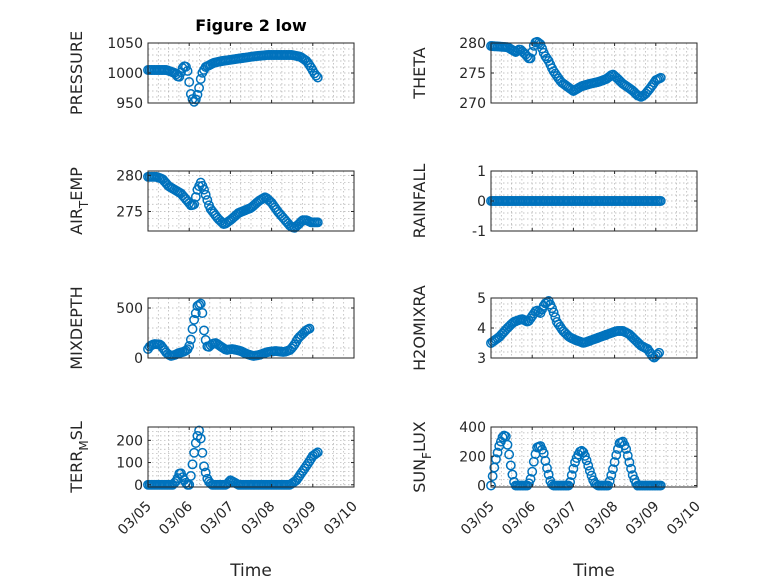 This screenshot has width=778, height=583. I want to click on panel-air_temp: 275 280 AIRTEMP, so click(211, 201).